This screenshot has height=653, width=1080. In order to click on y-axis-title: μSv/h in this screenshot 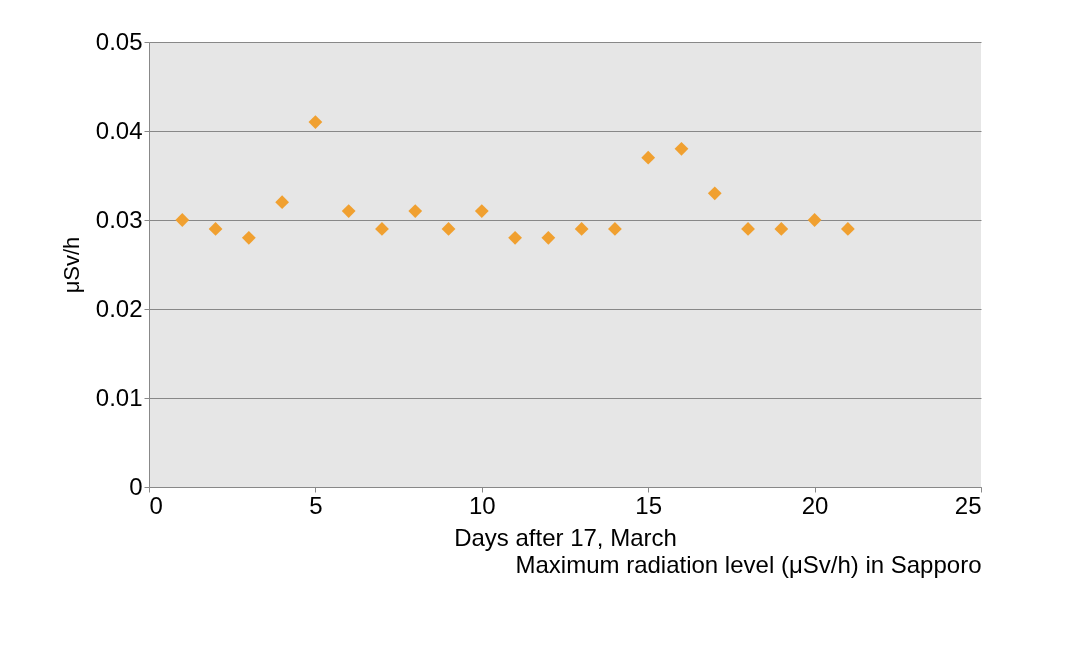, I will do `click(71, 265)`.